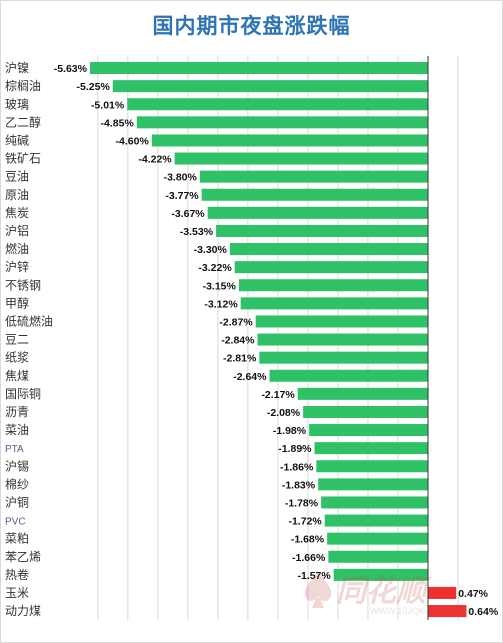 The width and height of the screenshot is (503, 643). Describe the element at coordinates (181, 178) in the screenshot. I see `data-label: -3.80%` at that location.